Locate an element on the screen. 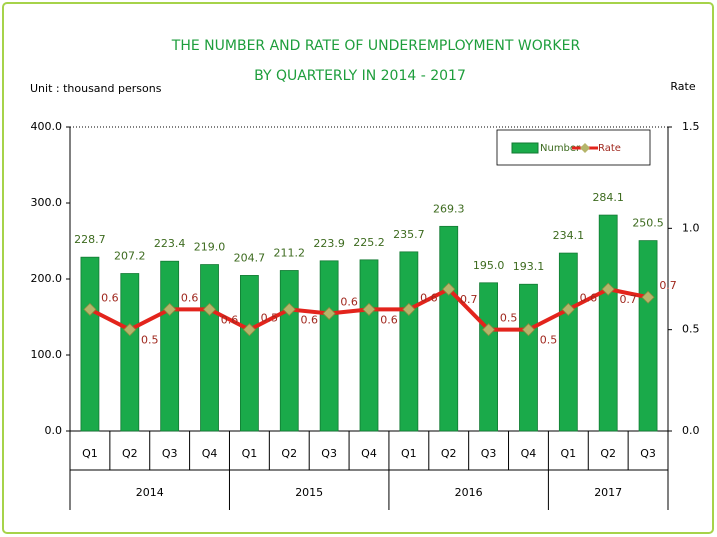  bar-label: 207.2 is located at coordinates (130, 256).